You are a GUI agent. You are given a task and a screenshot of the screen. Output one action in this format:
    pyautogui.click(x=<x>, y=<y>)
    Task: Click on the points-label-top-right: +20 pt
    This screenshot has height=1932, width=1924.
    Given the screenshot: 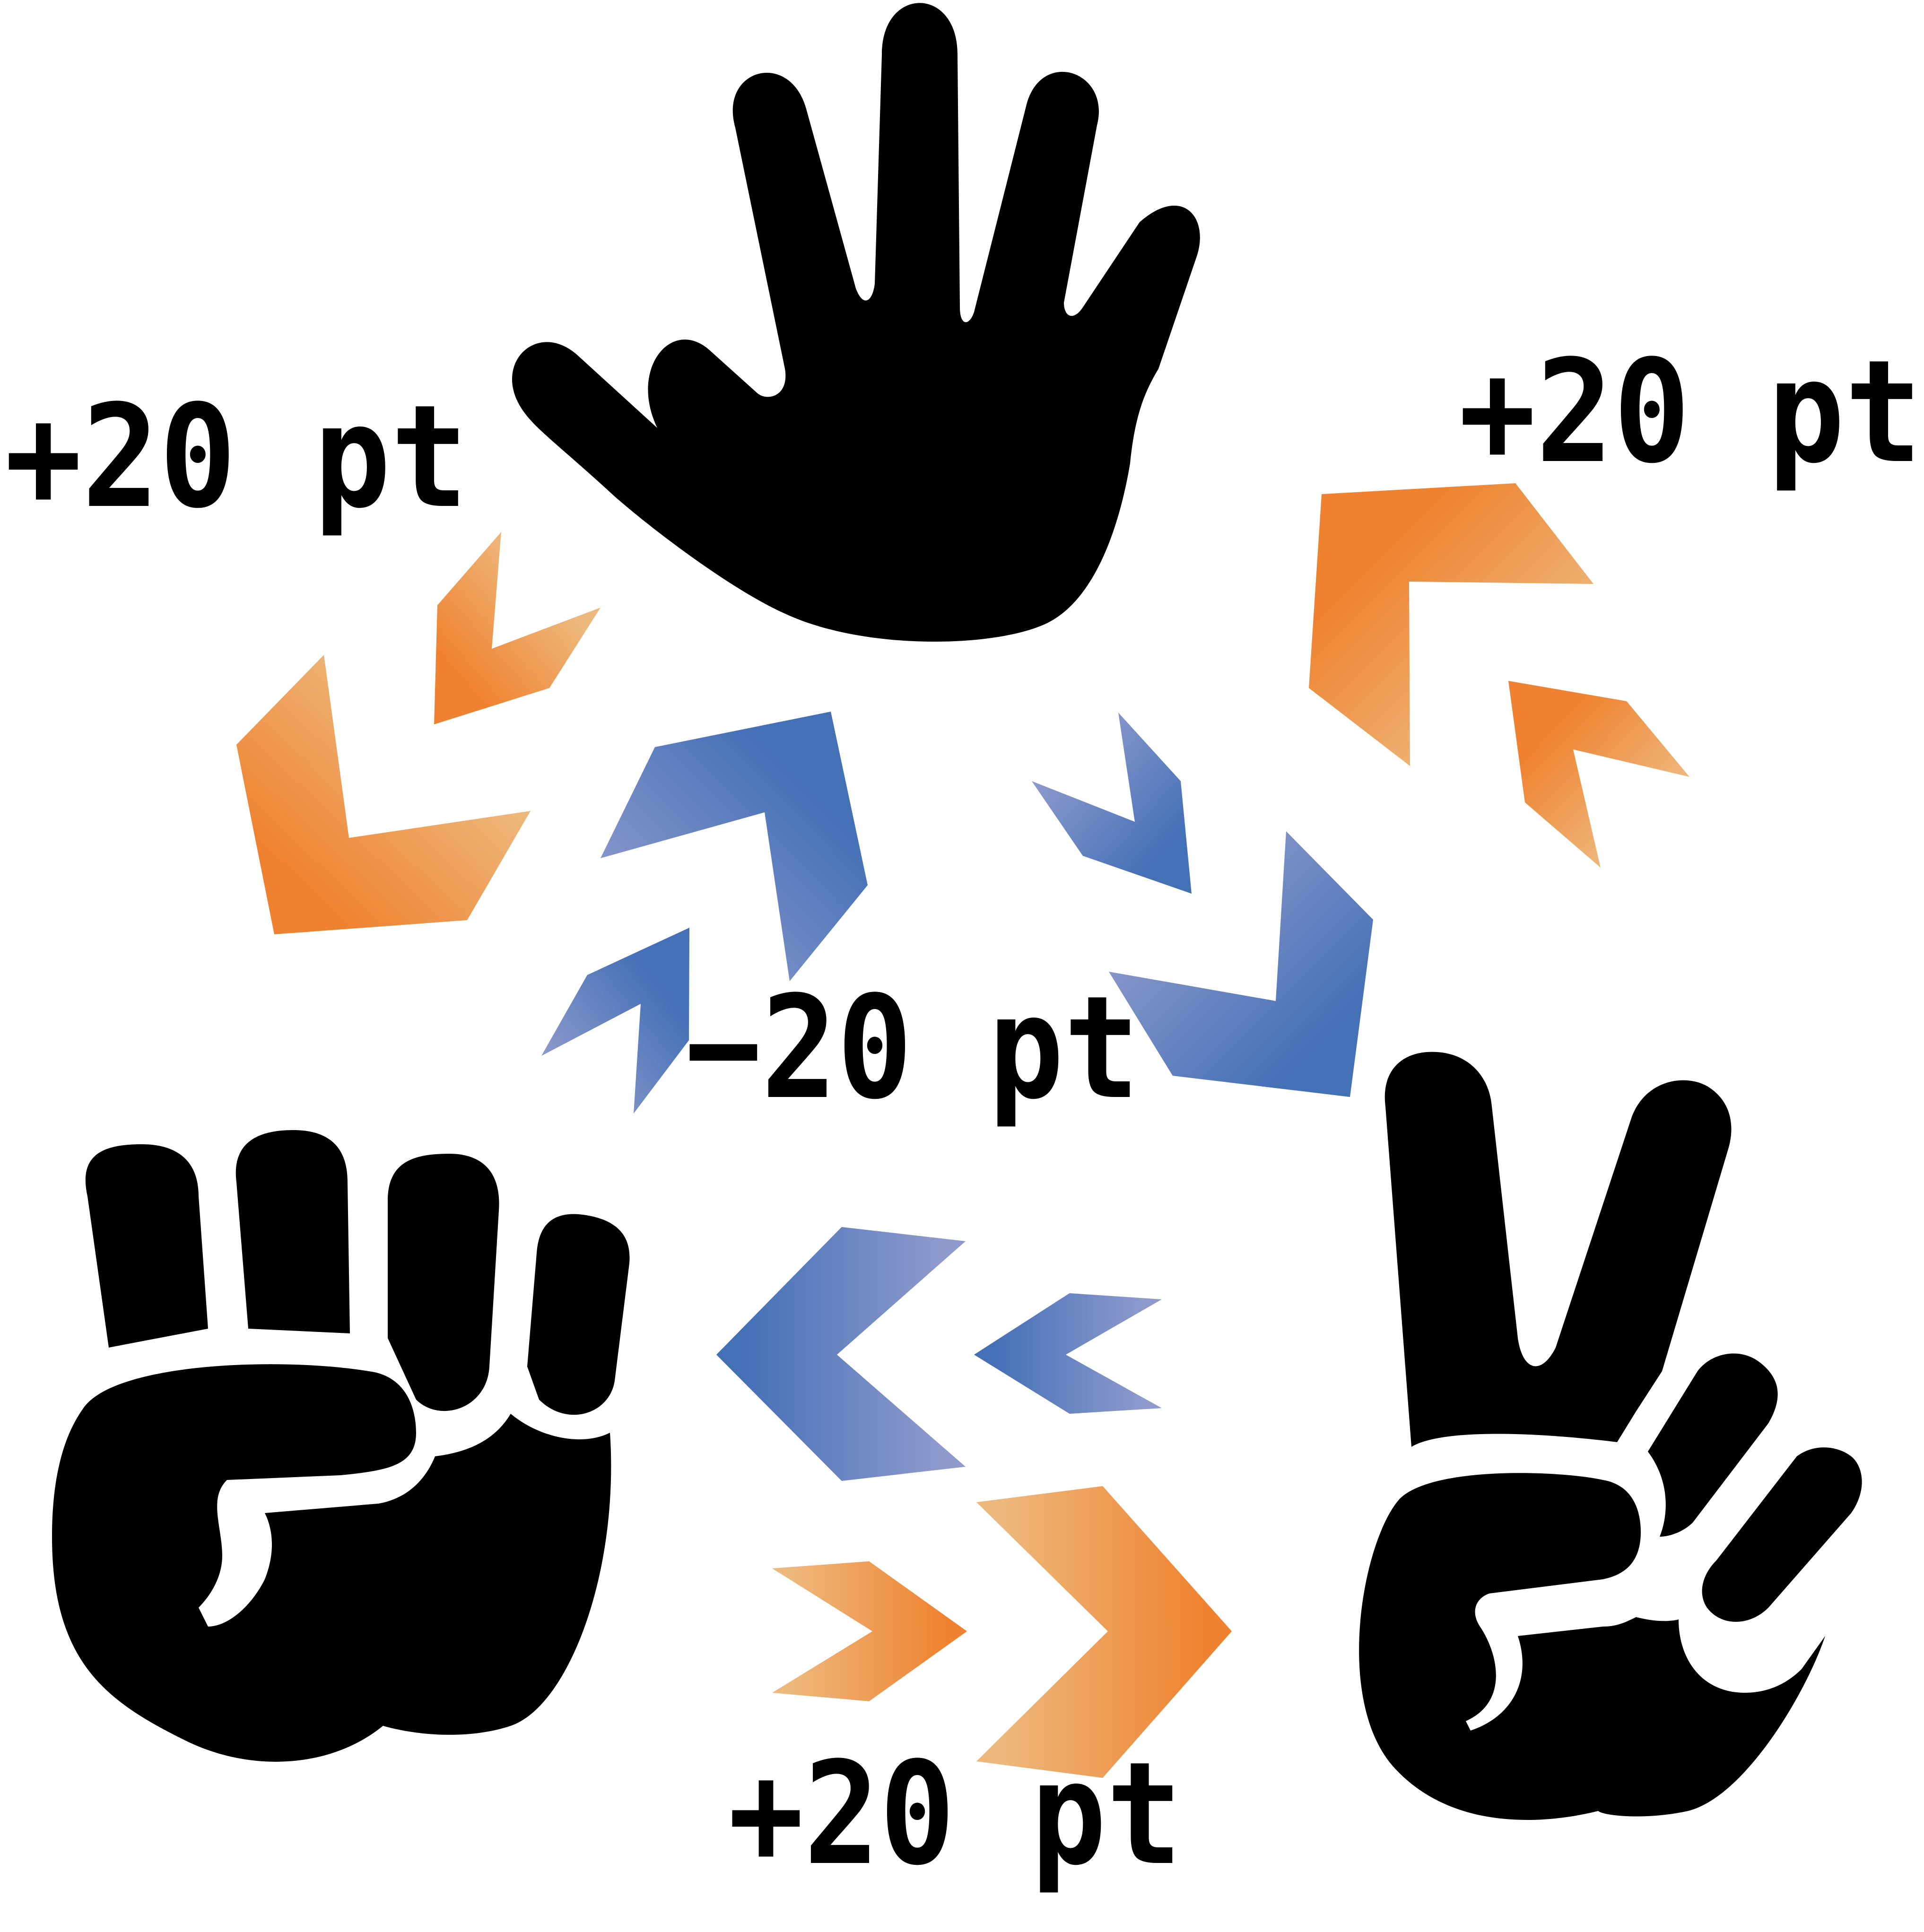 What is the action you would take?
    pyautogui.click(x=1690, y=412)
    